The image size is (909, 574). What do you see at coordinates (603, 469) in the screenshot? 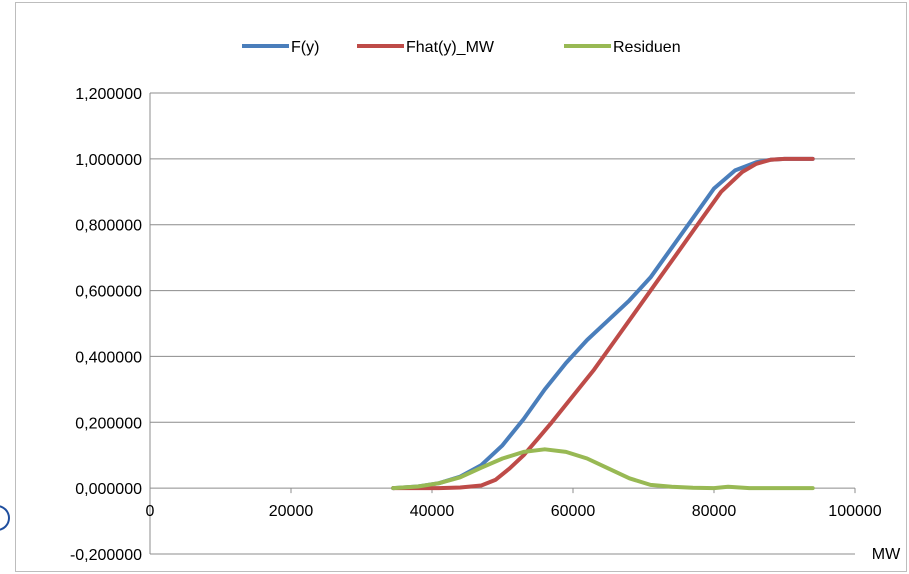
I see `series-line` at bounding box center [603, 469].